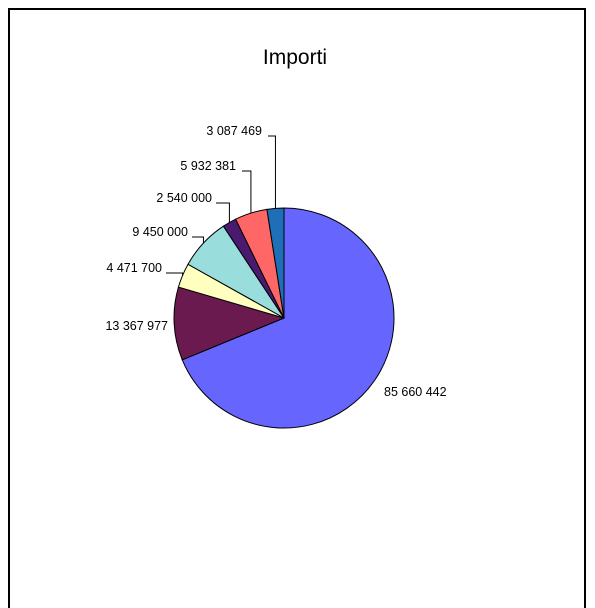 The width and height of the screenshot is (595, 608). I want to click on slice-label: 5 932 381, so click(208, 166).